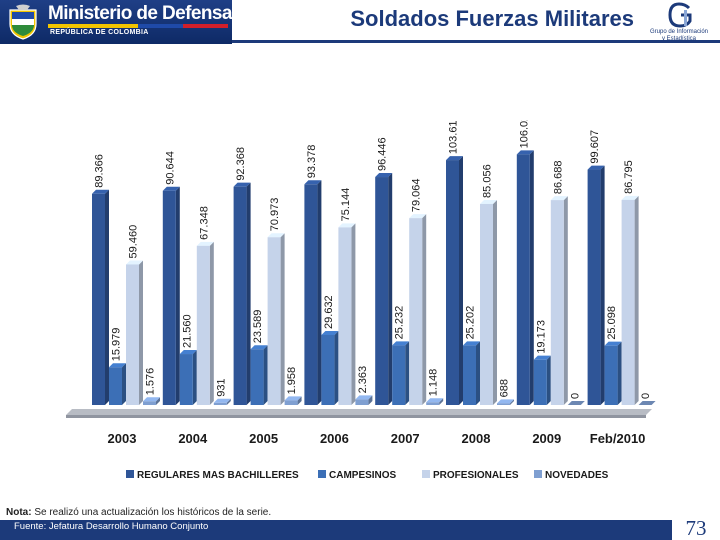 Image resolution: width=720 pixels, height=540 pixels. I want to click on legend-label: NOVEDADES, so click(577, 475).